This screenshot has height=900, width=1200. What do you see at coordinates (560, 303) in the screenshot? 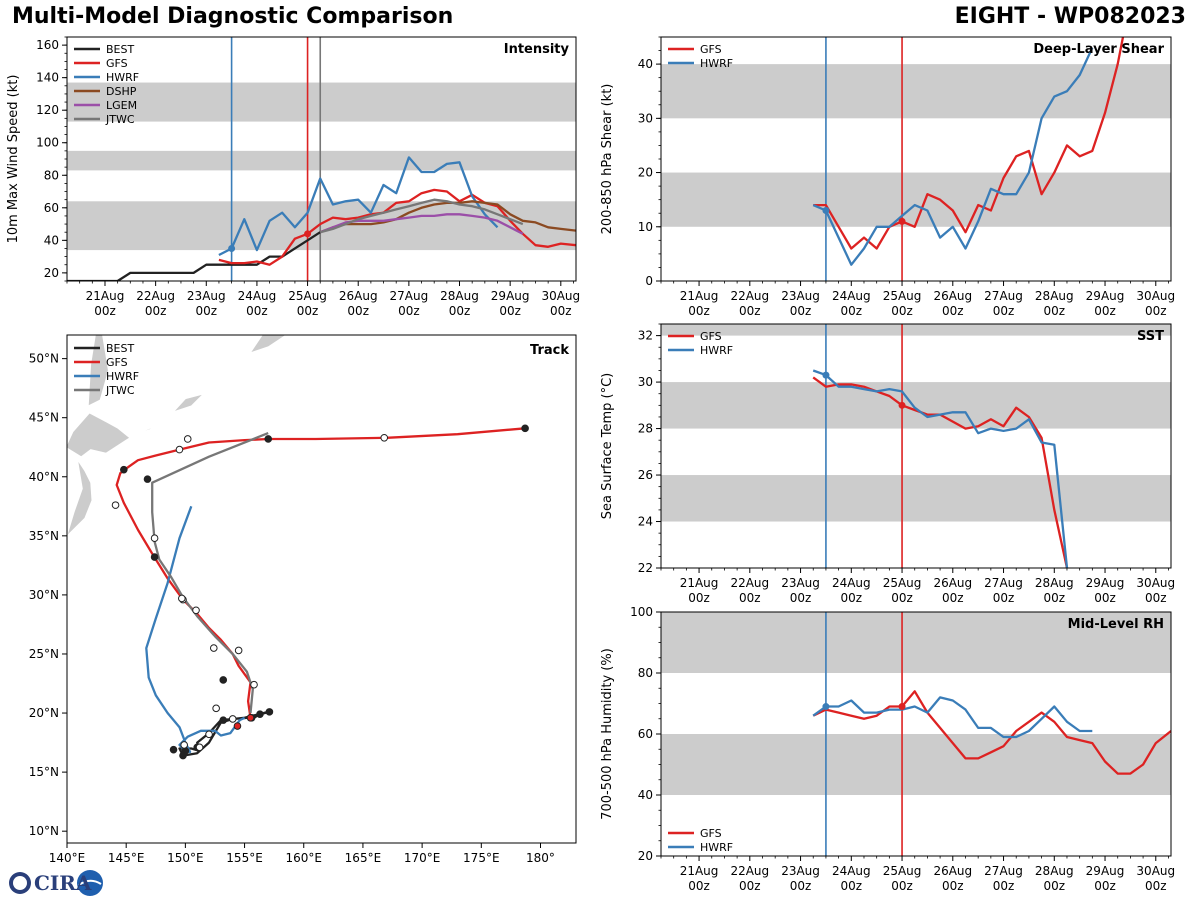
I see `intensity-xtick-label: 30Aug 00z` at bounding box center [560, 303].